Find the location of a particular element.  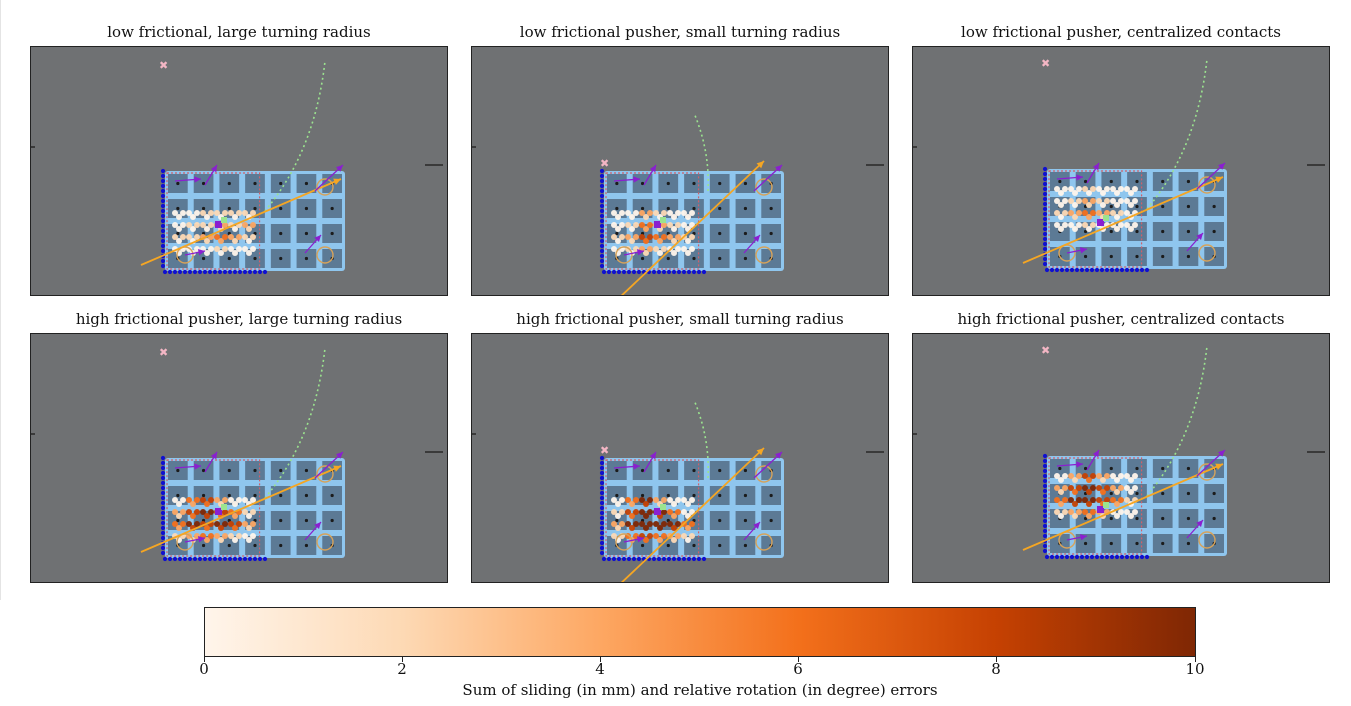

pusher-path is located at coordinates (692, 227).